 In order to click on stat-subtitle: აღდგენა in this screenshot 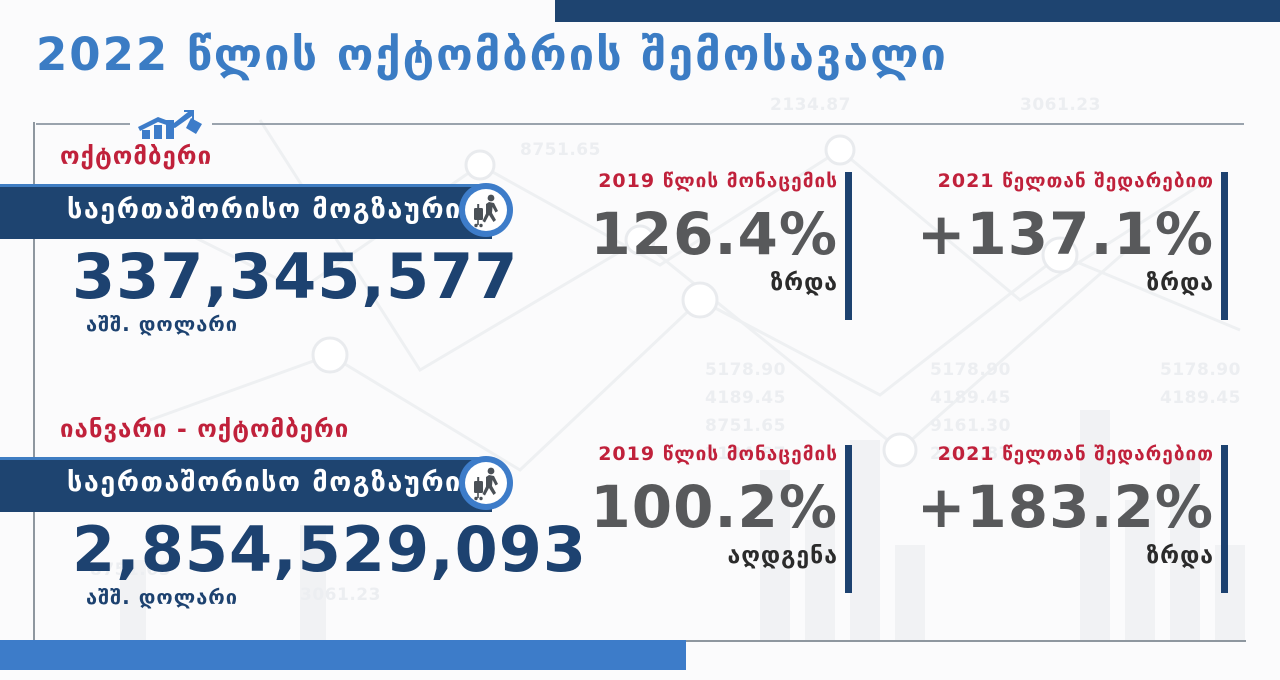, I will do `click(782, 556)`.